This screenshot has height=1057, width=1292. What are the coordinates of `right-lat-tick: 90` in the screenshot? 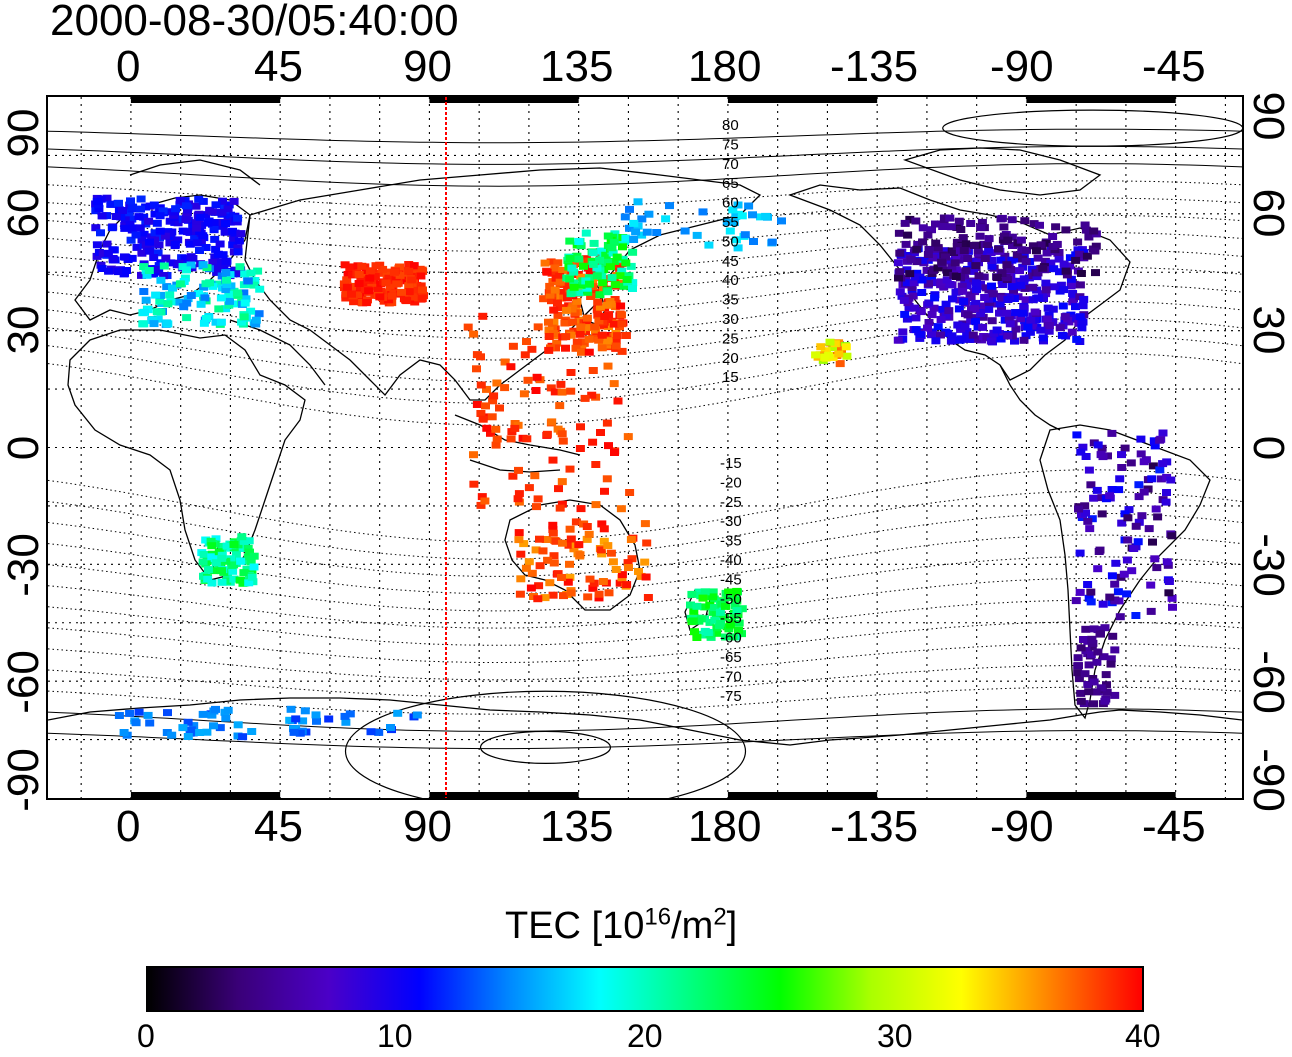 It's located at (1268, 116).